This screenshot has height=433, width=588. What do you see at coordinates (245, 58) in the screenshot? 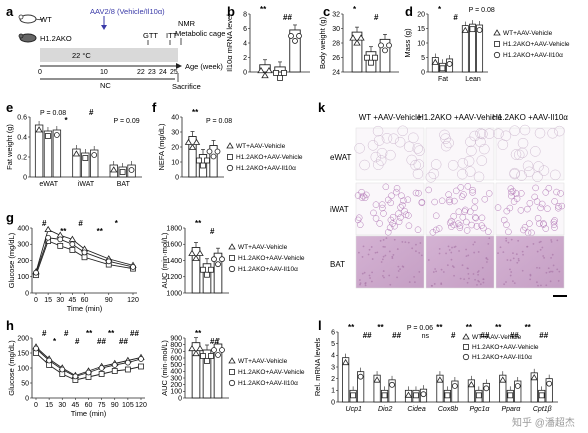
I see `chart-b-ytick-label-1: 2` at bounding box center [245, 58].